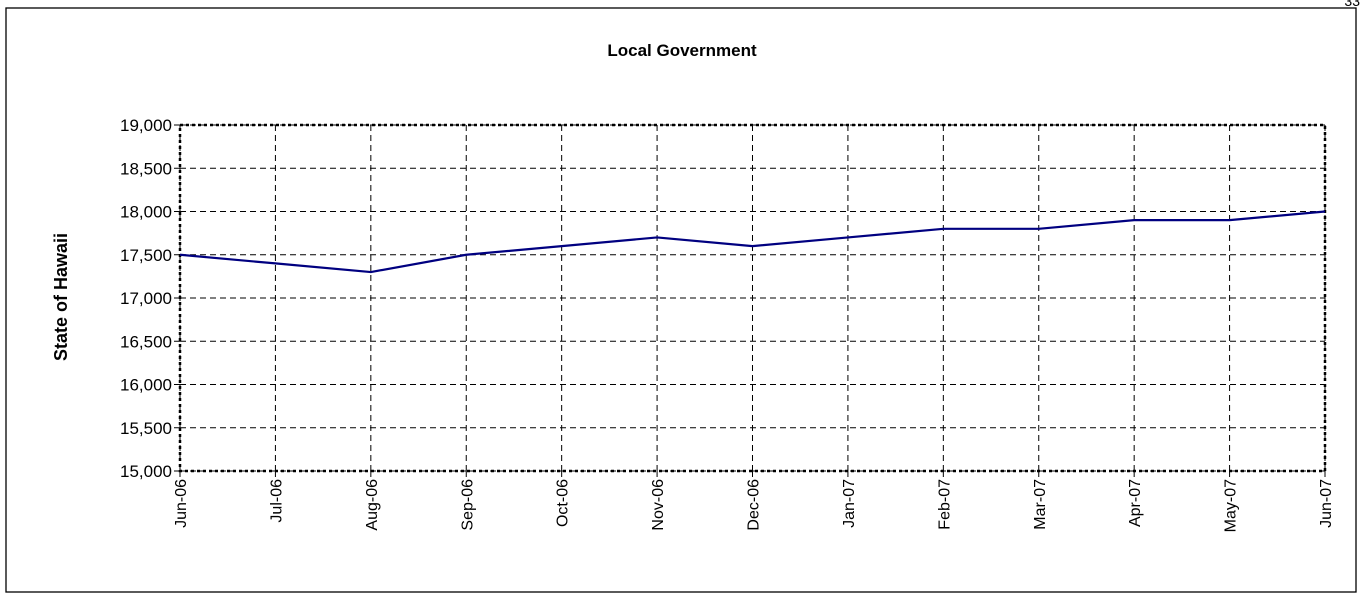  What do you see at coordinates (563, 503) in the screenshot?
I see `x-tick-label: Oct-06` at bounding box center [563, 503].